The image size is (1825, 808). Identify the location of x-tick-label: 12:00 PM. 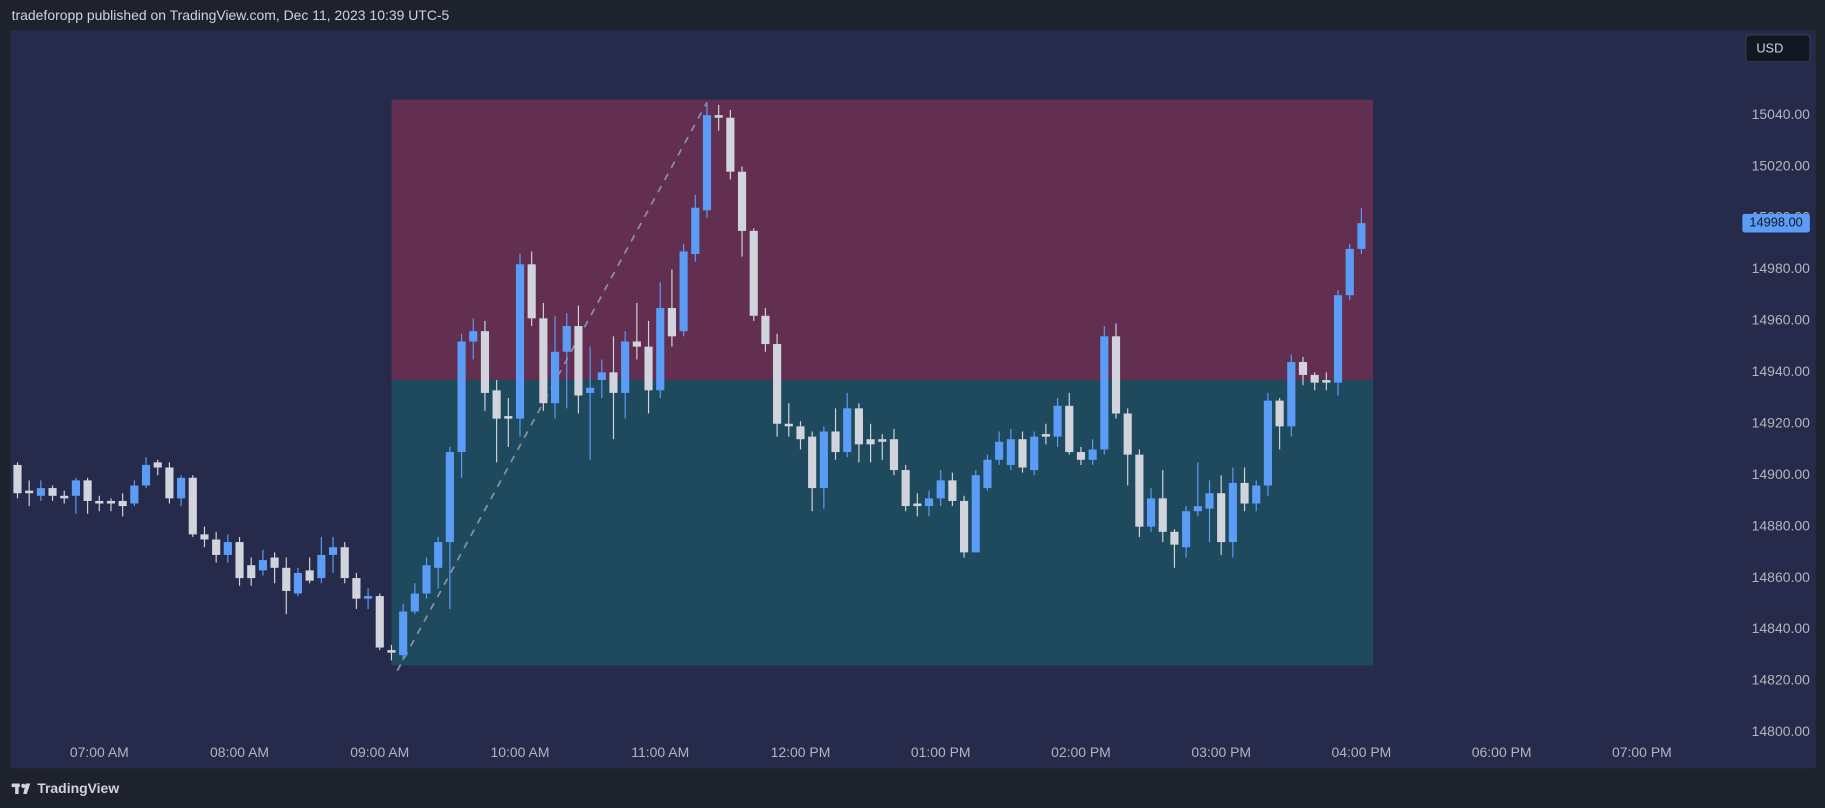
(801, 752).